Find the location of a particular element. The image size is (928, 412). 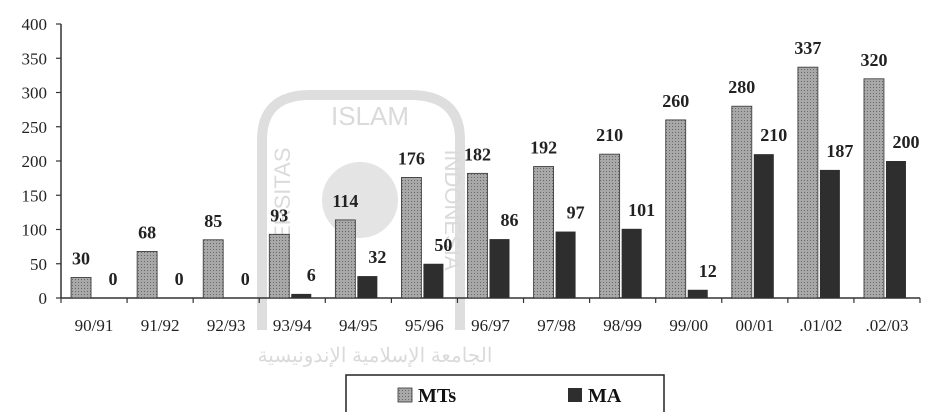

data-label-mts: 210 is located at coordinates (609, 135).